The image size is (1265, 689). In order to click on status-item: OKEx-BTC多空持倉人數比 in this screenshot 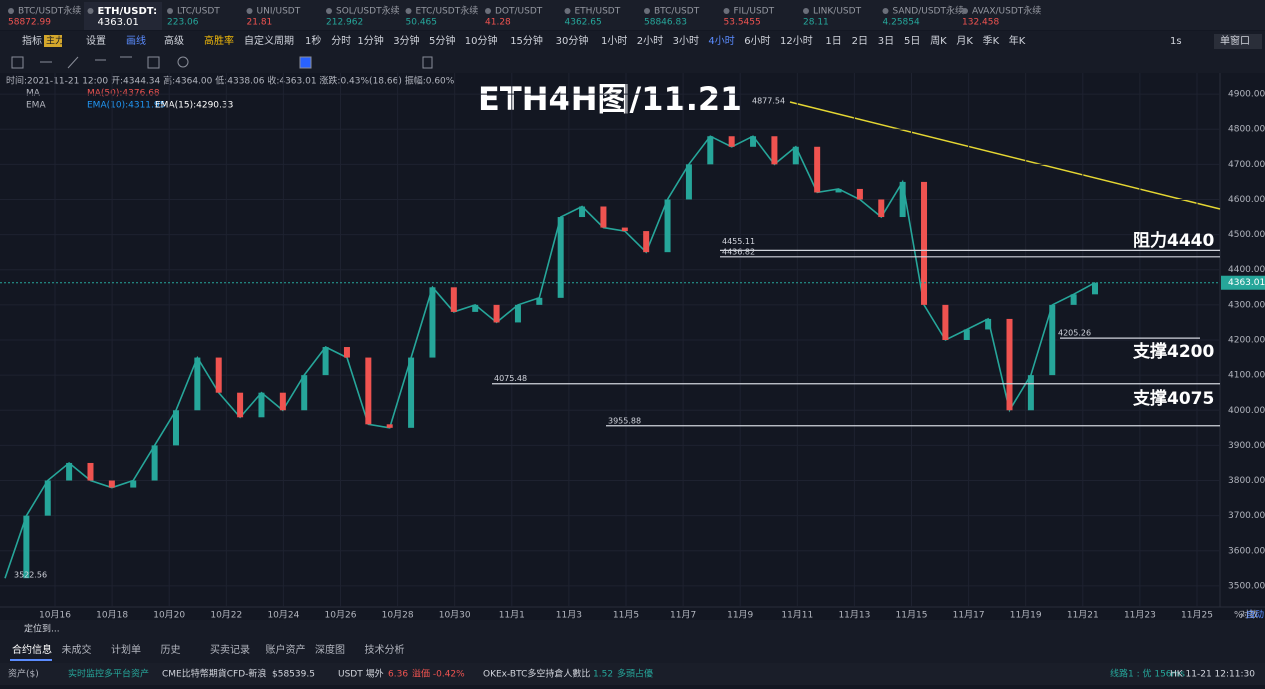, I will do `click(536, 674)`.